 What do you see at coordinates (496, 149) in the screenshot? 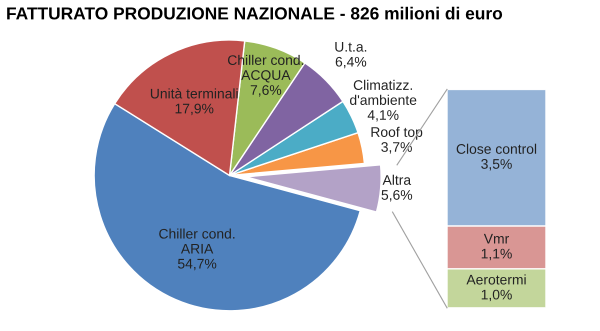
I see `series-label: Close control` at bounding box center [496, 149].